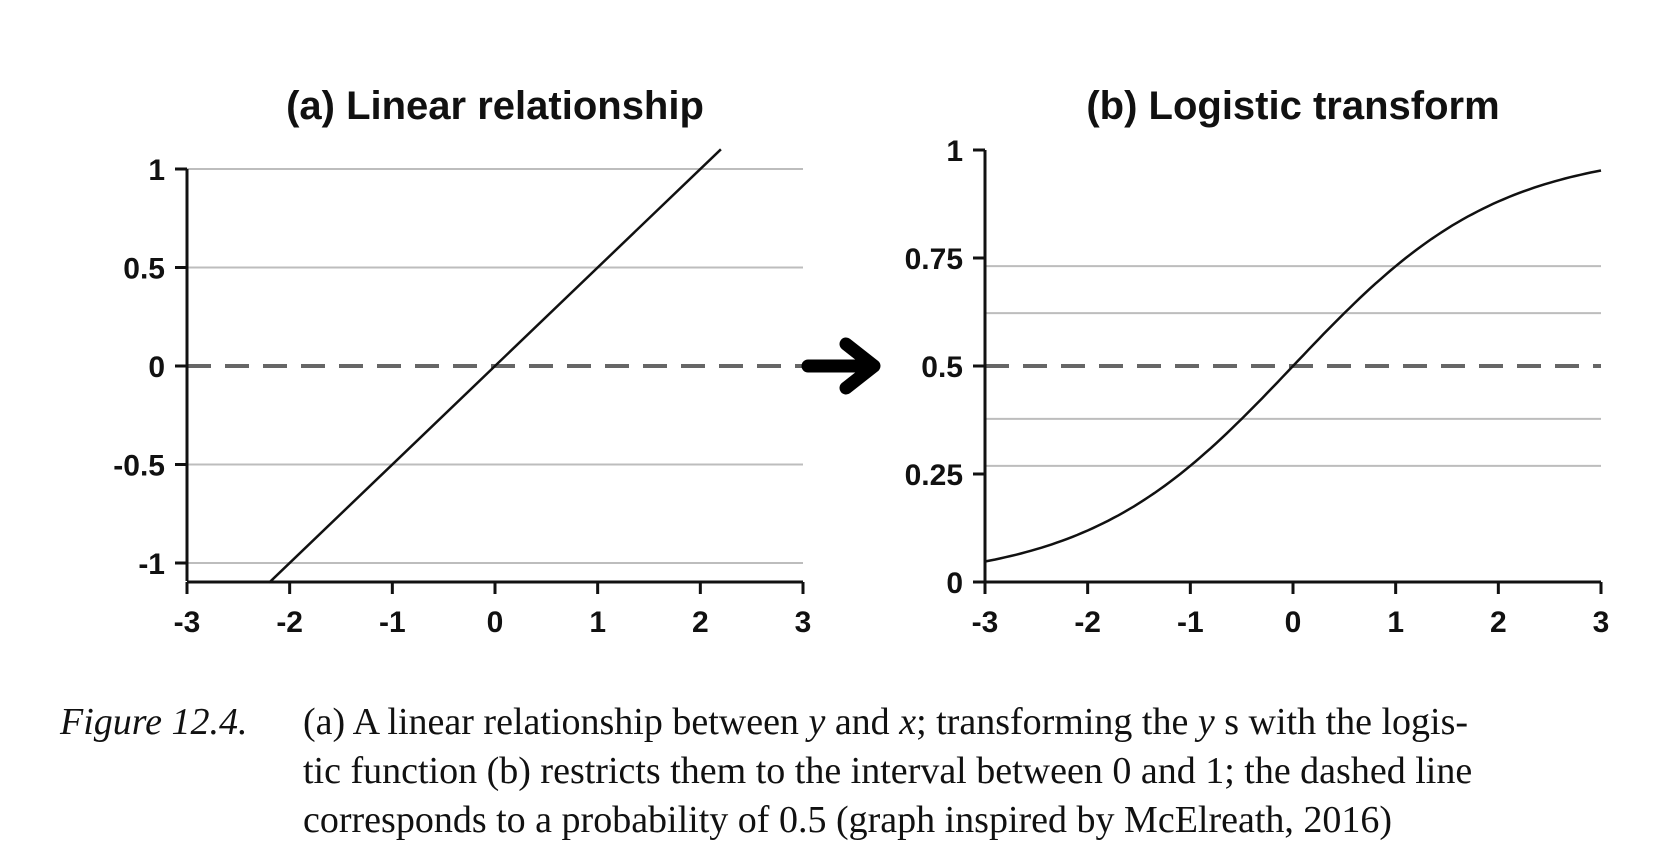 The image size is (1670, 868). I want to click on linear-series-line, so click(495, 366).